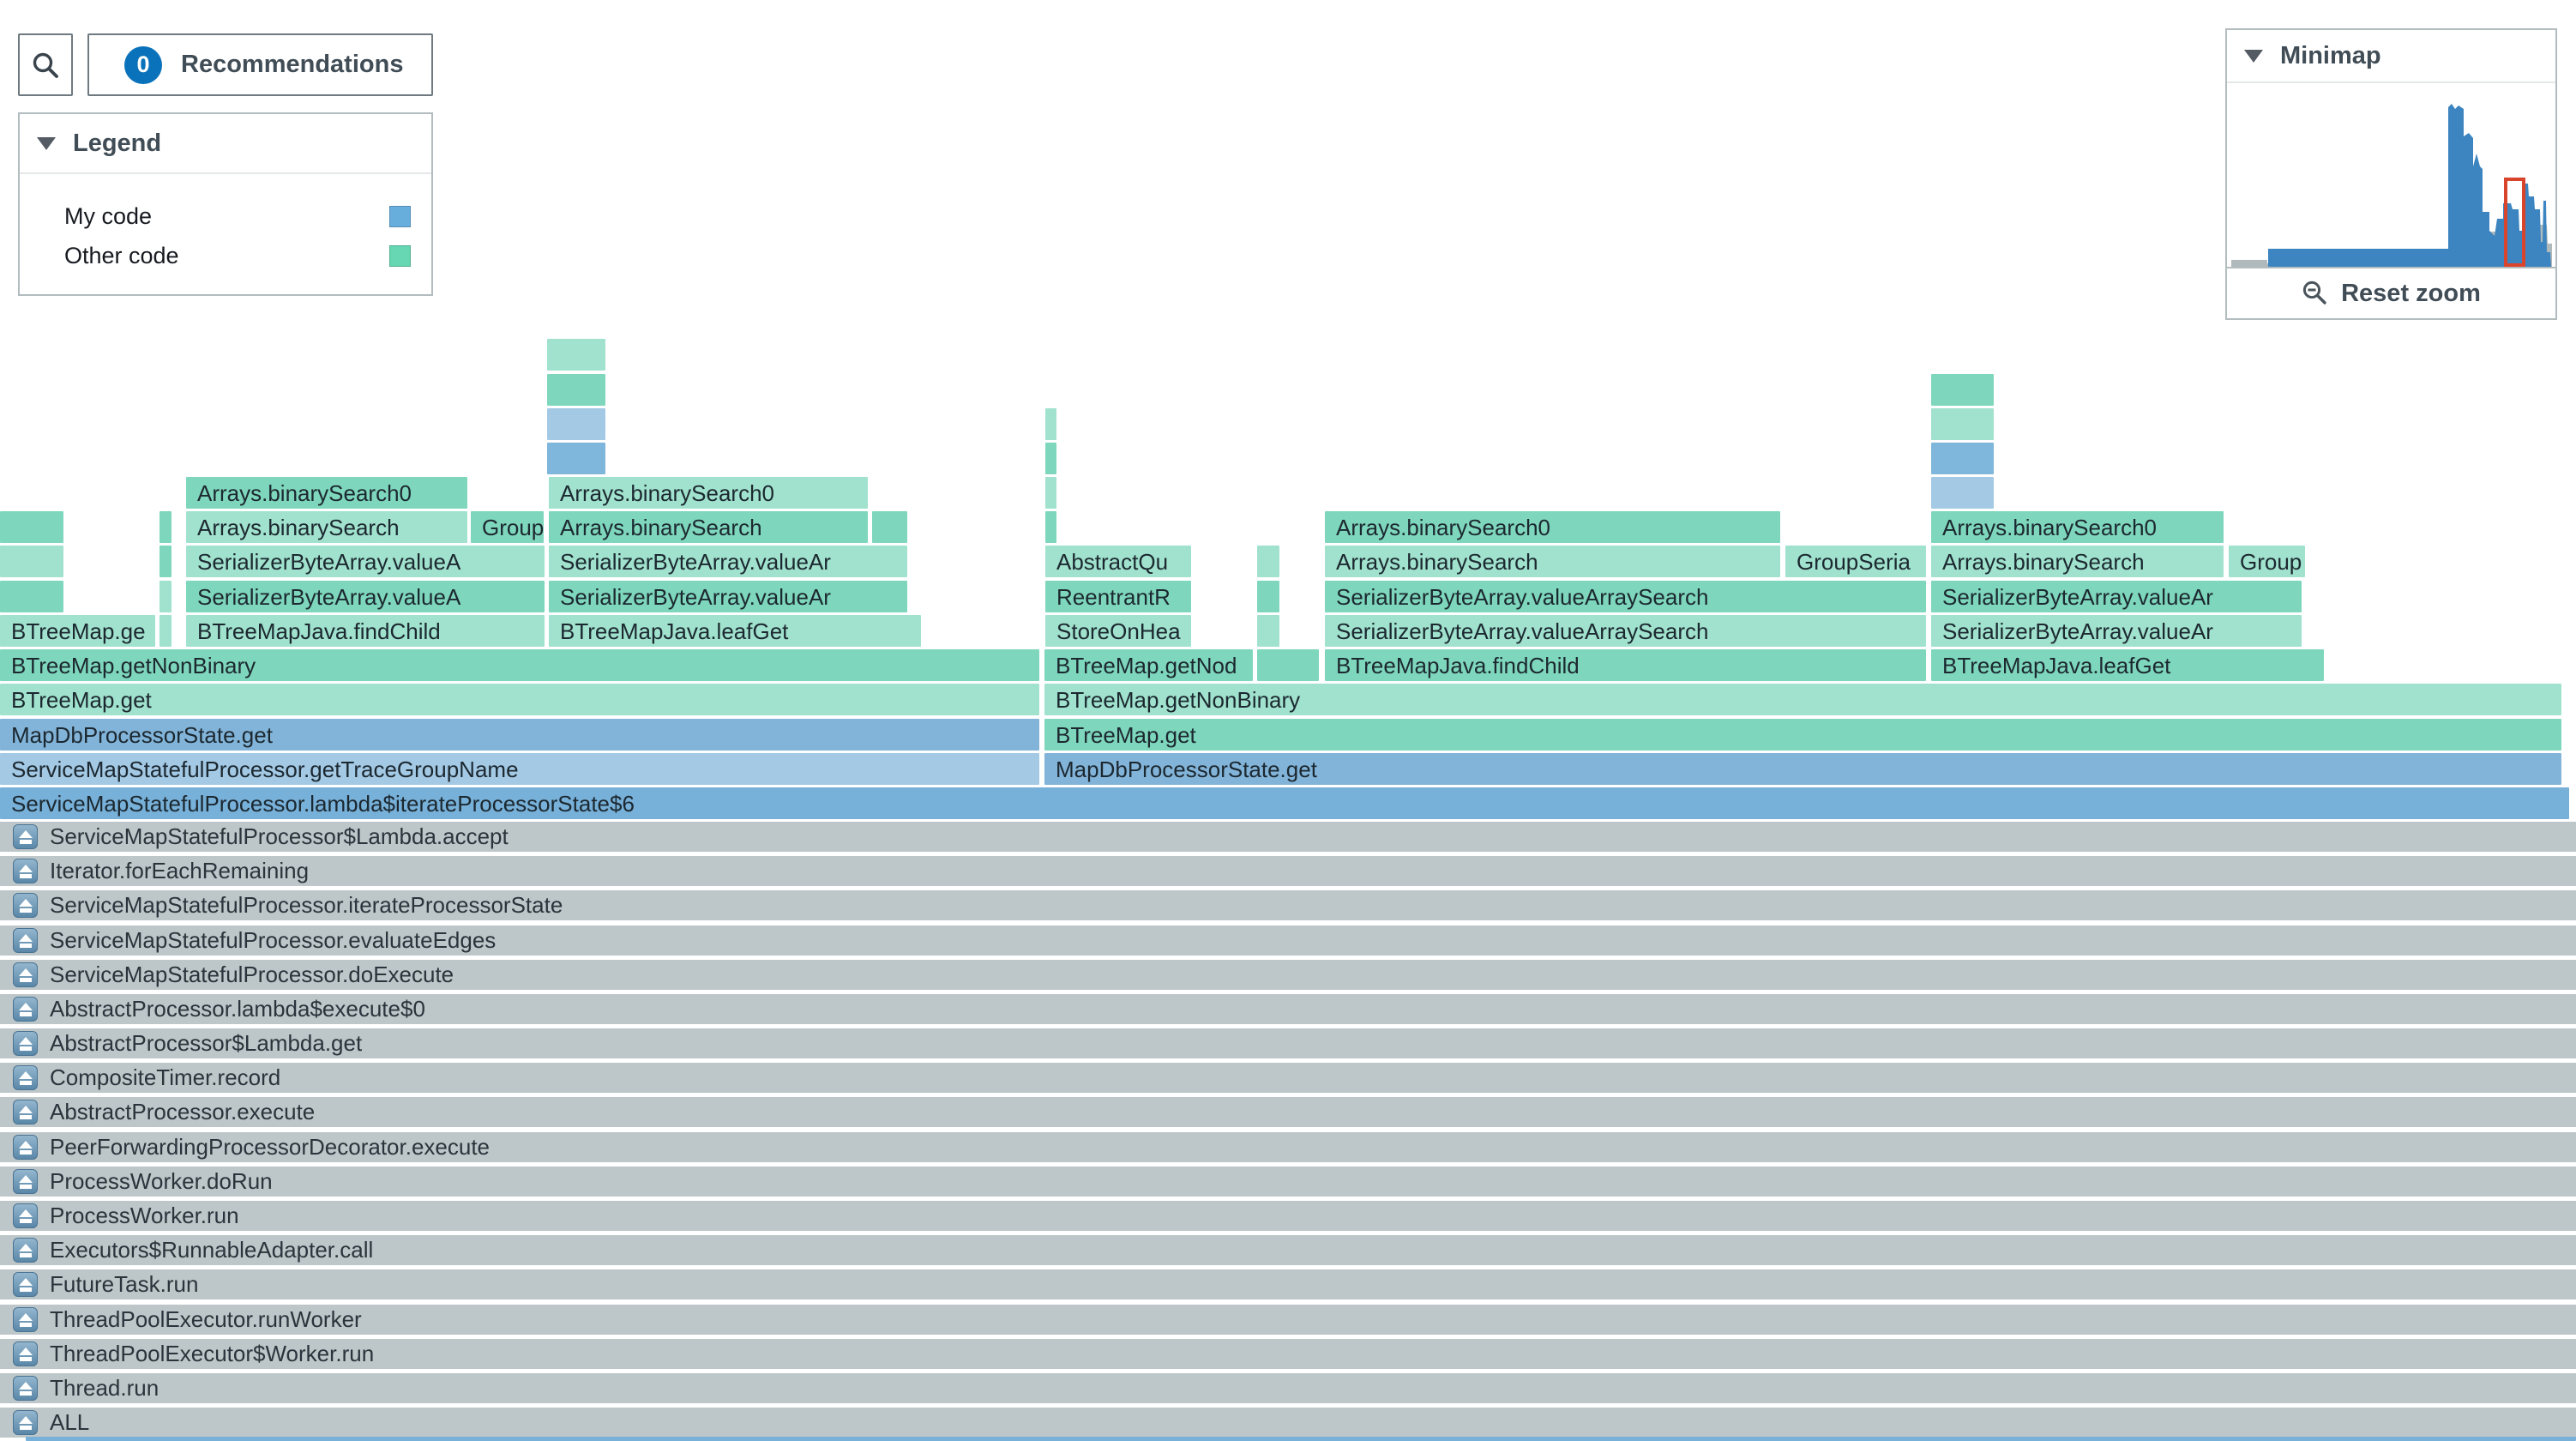 The height and width of the screenshot is (1441, 2576). Describe the element at coordinates (1288, 1388) in the screenshot. I see `collapsed-stack-row: Thread.run` at that location.